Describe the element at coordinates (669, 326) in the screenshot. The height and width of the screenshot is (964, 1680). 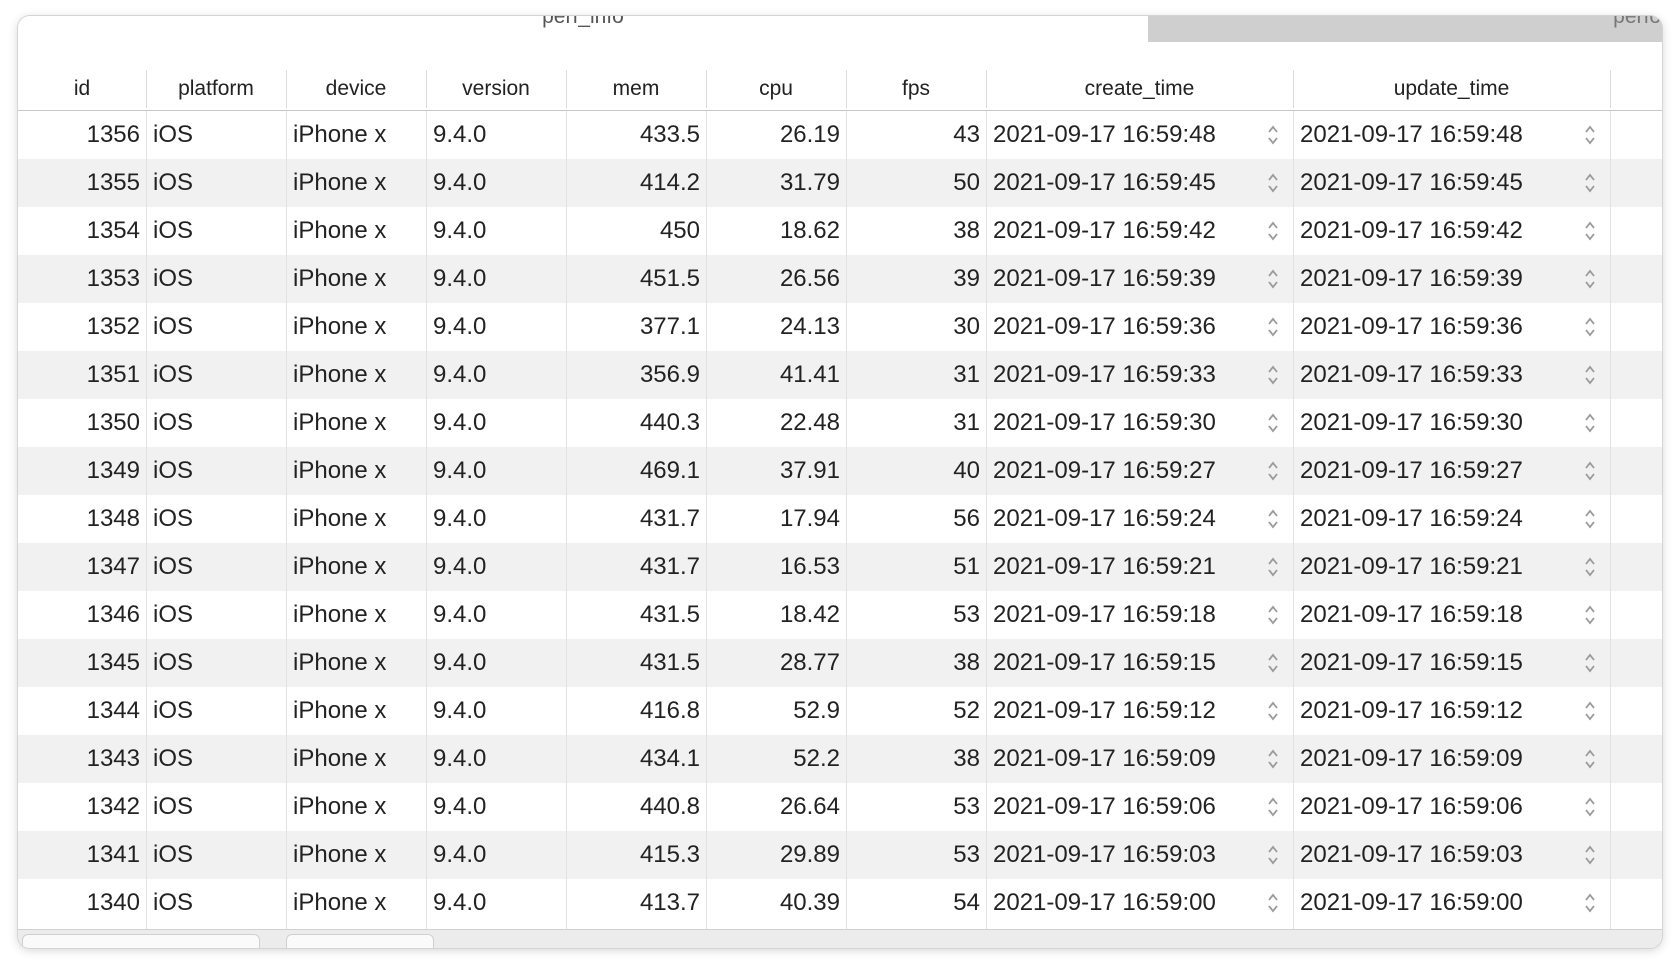
I see `cell-mem: 377.1` at that location.